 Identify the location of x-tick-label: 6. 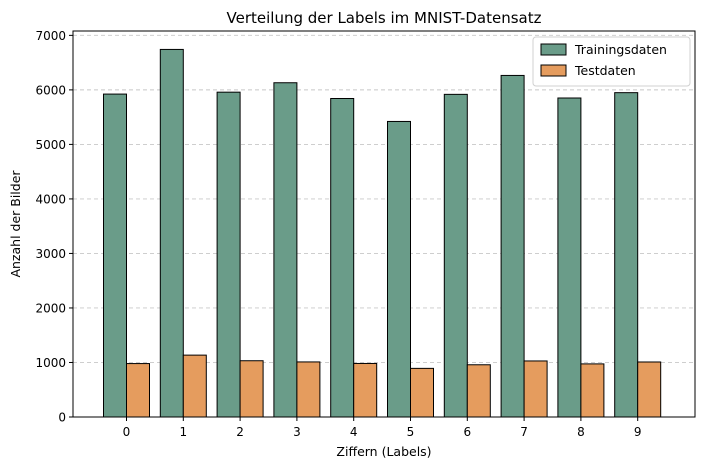
(467, 432).